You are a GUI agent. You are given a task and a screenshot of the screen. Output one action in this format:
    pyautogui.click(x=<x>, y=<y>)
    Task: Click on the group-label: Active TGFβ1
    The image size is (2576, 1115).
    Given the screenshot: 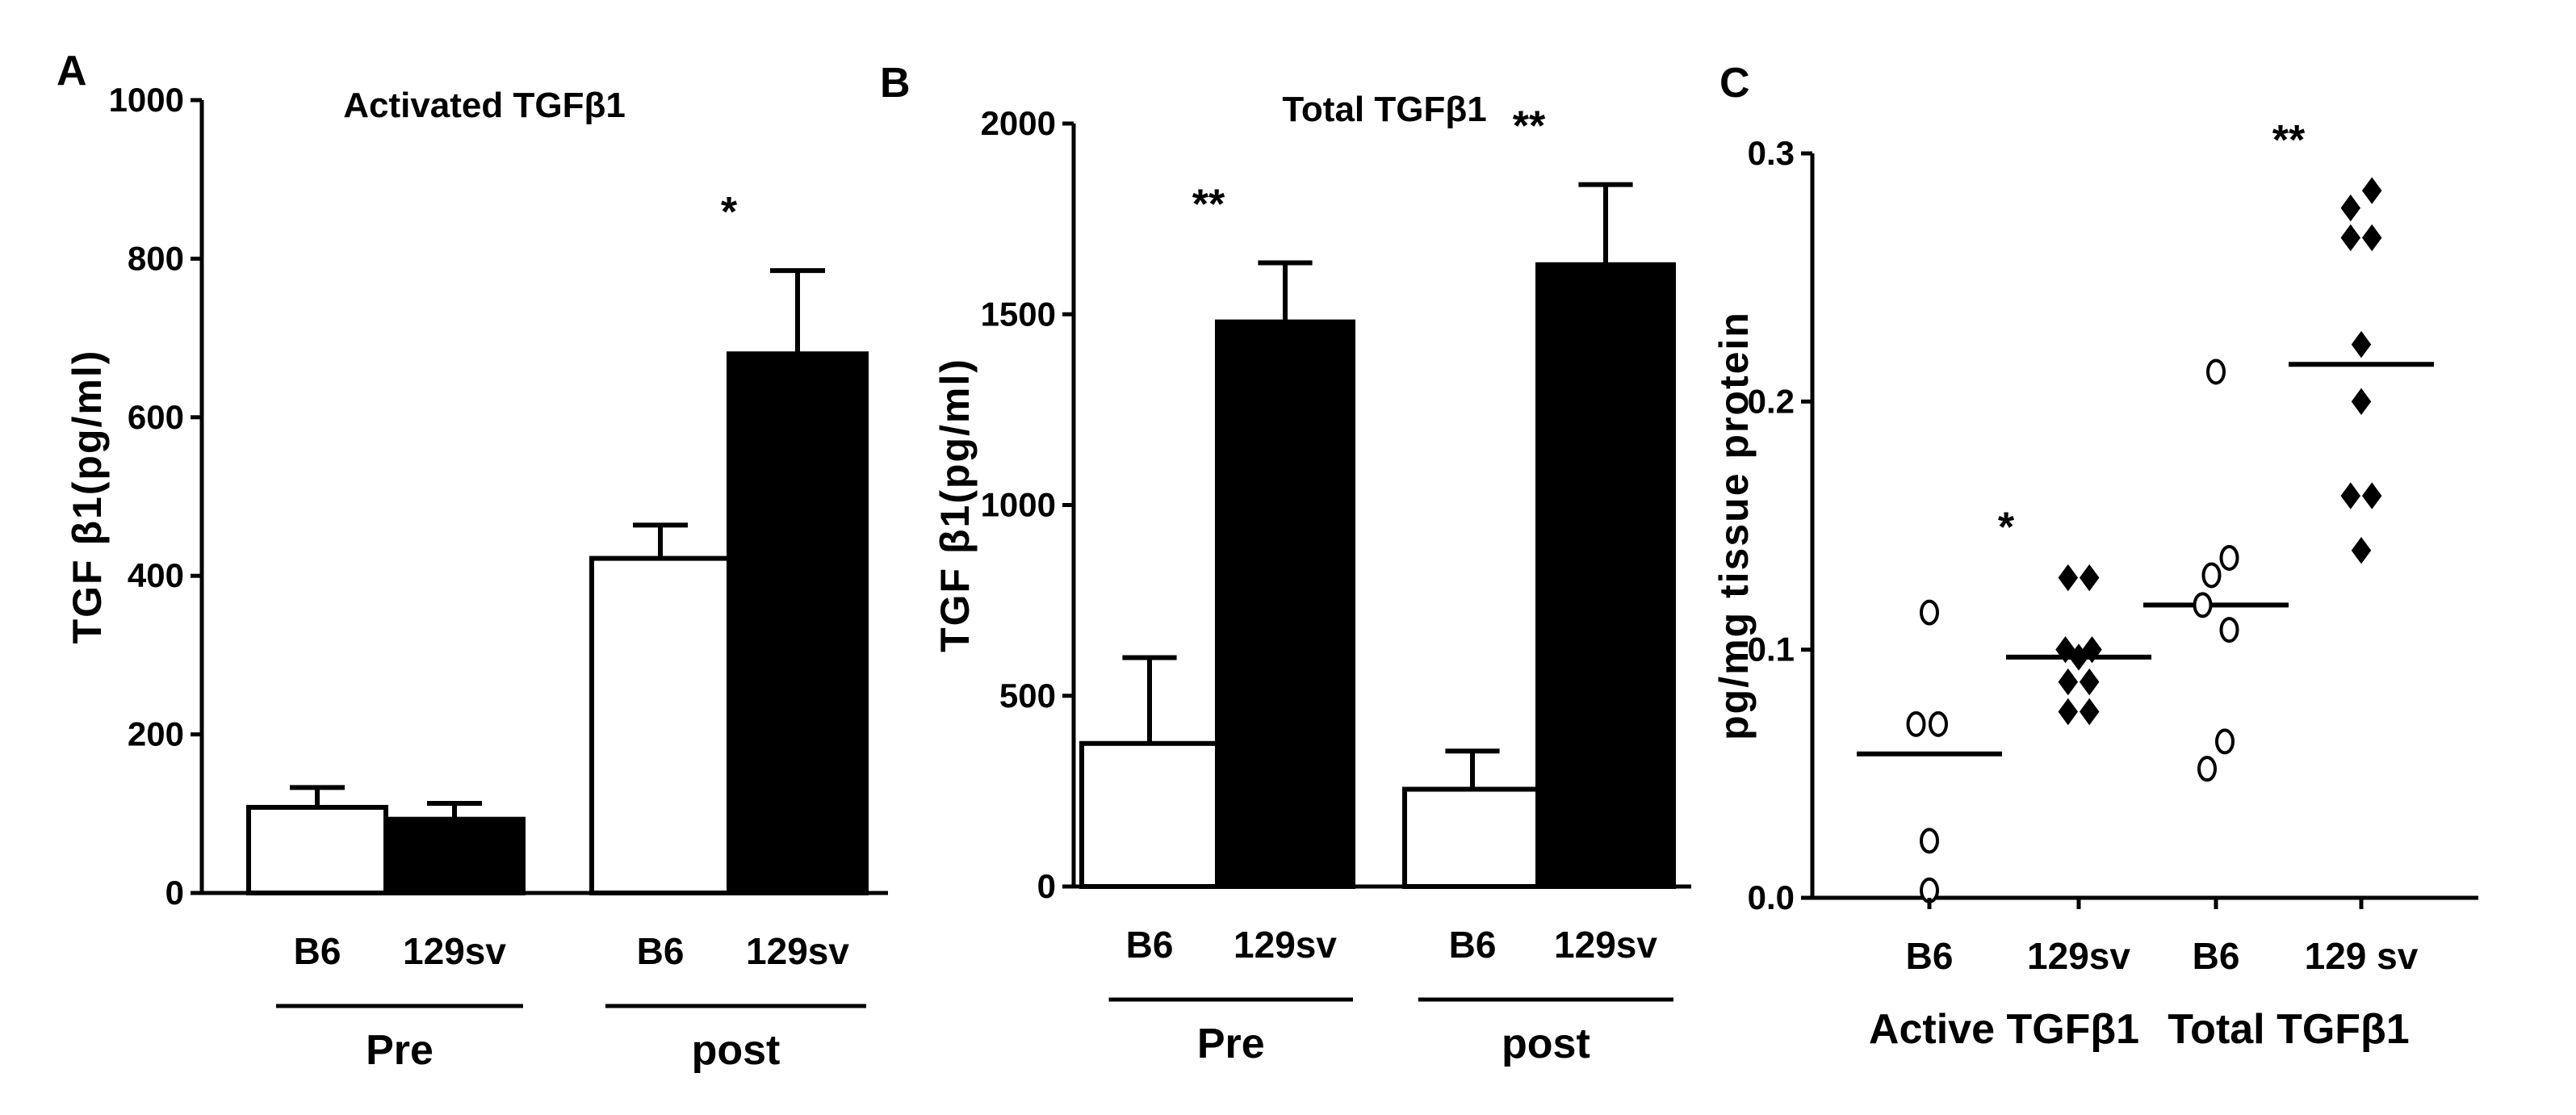 What is the action you would take?
    pyautogui.click(x=2004, y=1029)
    